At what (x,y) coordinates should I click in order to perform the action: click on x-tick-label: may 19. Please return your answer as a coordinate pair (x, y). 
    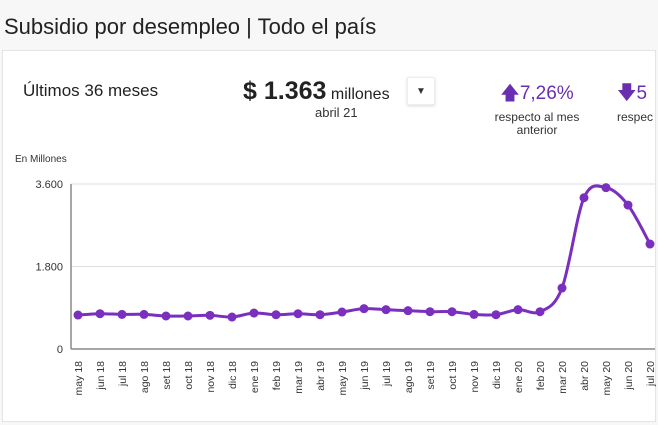
    Looking at the image, I should click on (343, 378).